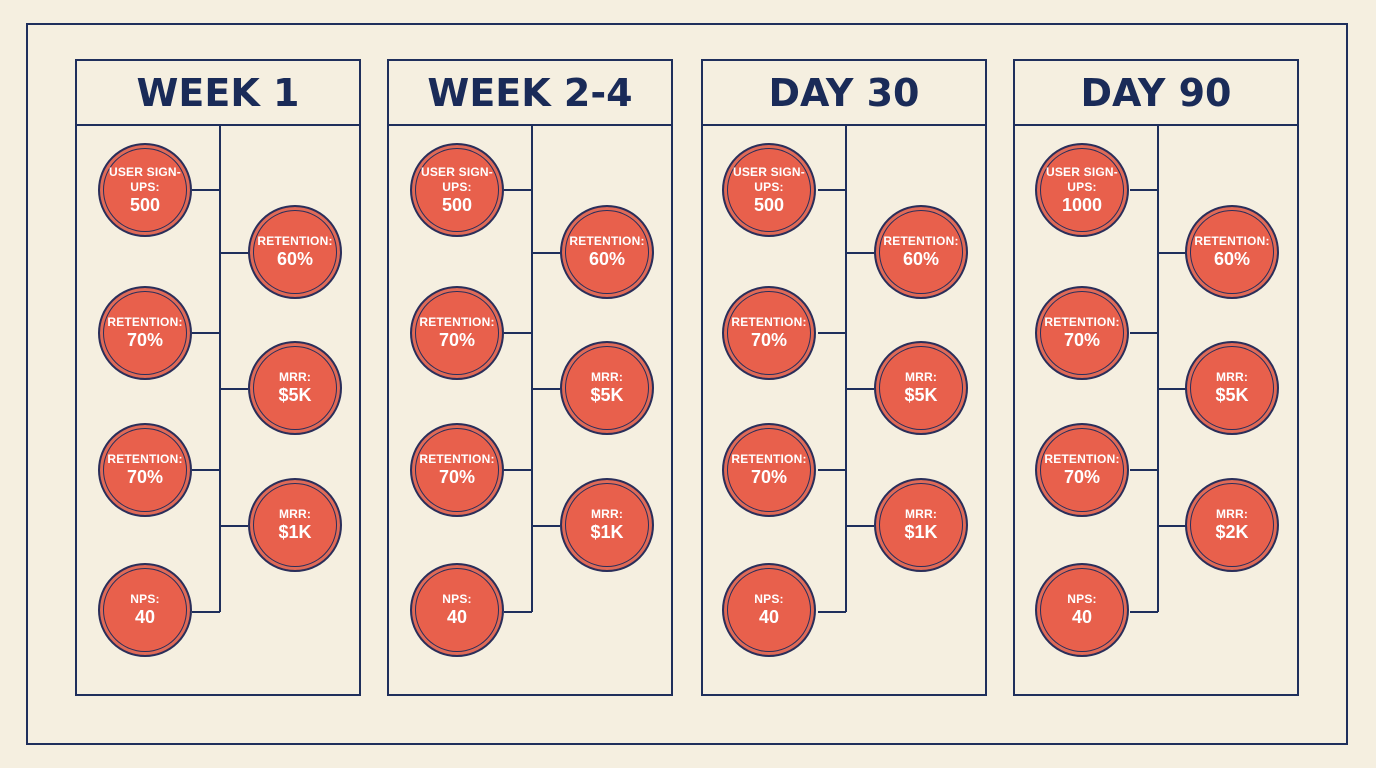  I want to click on panel-header: WEEK 1, so click(218, 93).